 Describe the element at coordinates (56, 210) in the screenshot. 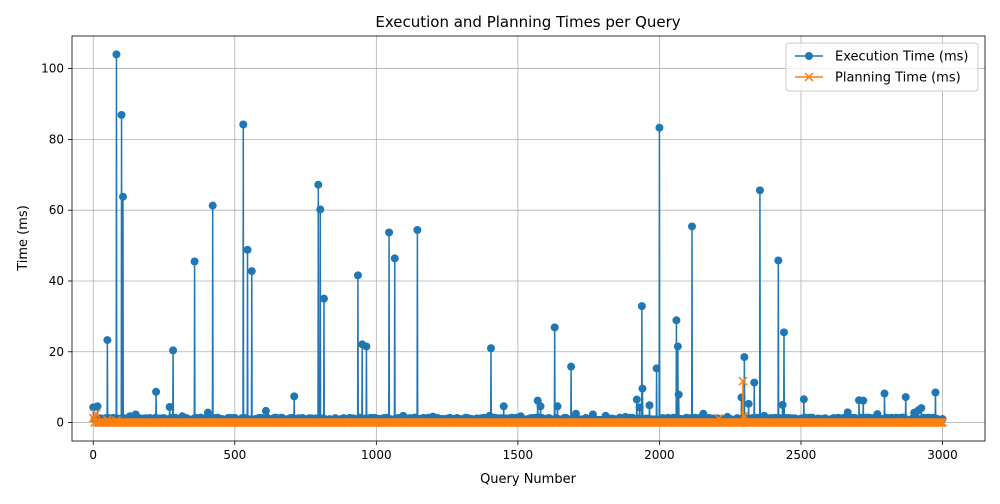

I see `y-tick-label: 60` at that location.